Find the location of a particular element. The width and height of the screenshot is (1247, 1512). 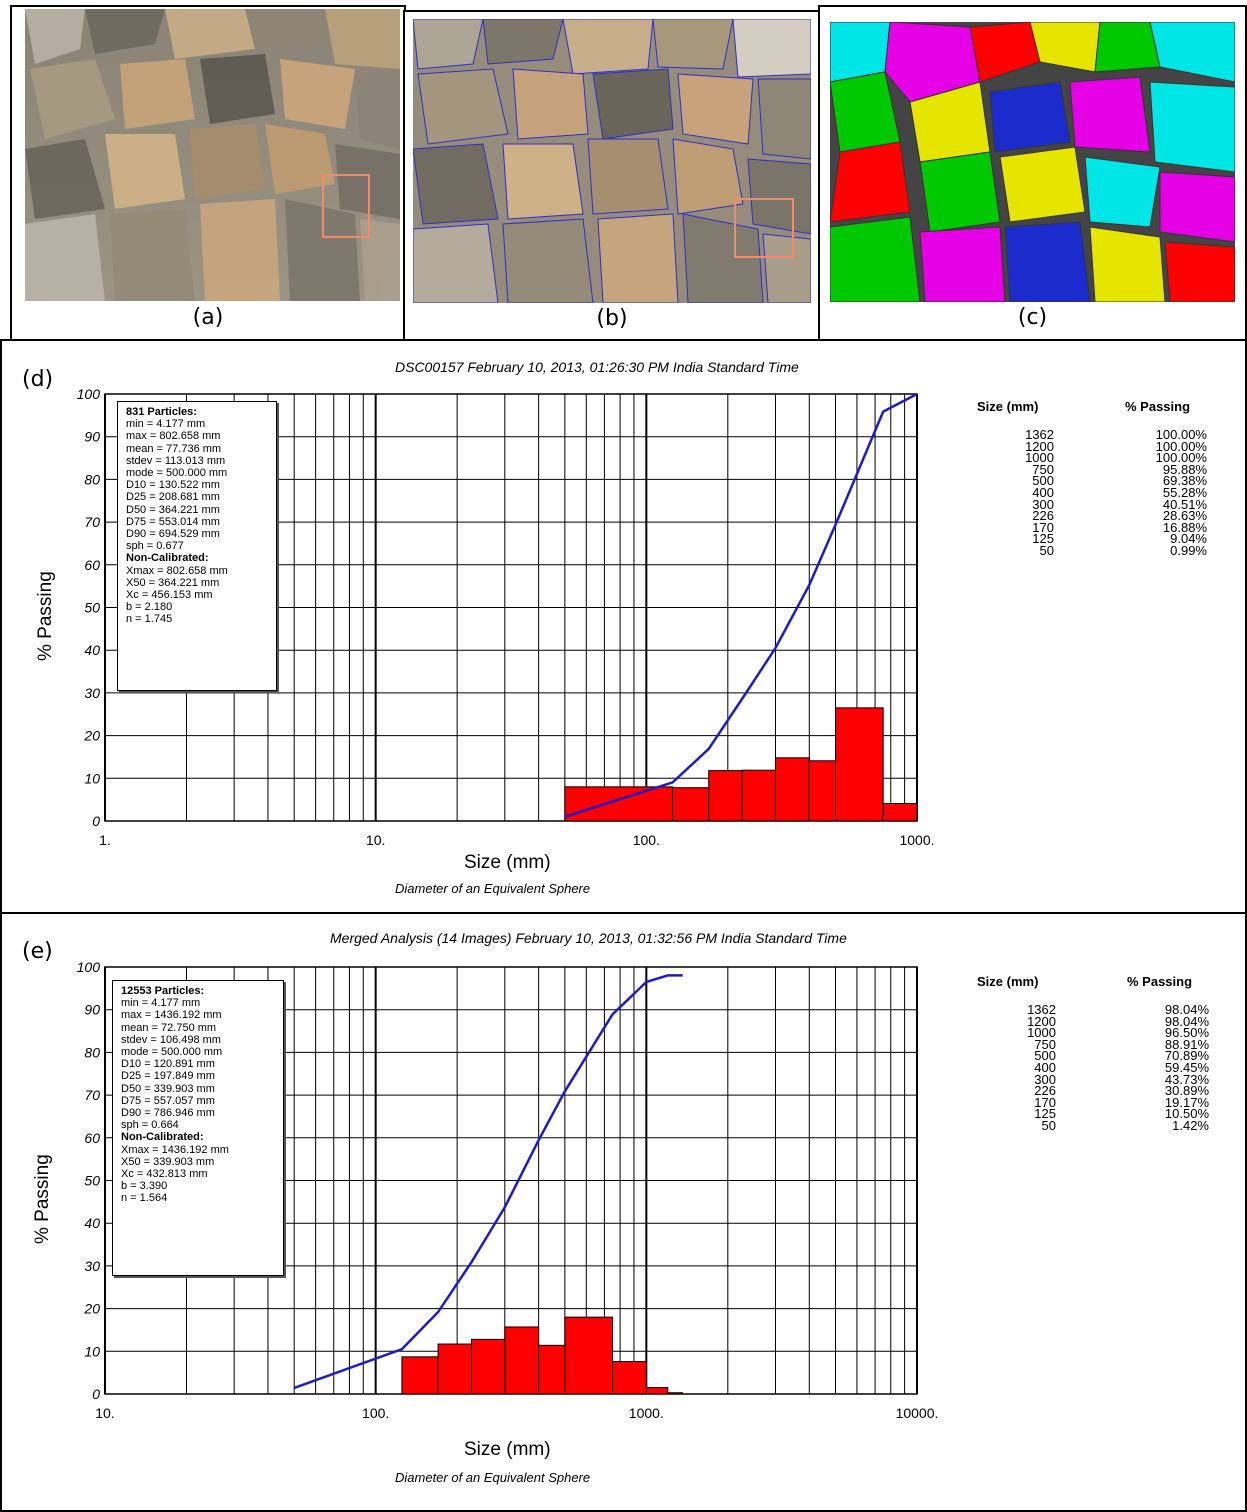

panel-a: (a) is located at coordinates (208, 173).